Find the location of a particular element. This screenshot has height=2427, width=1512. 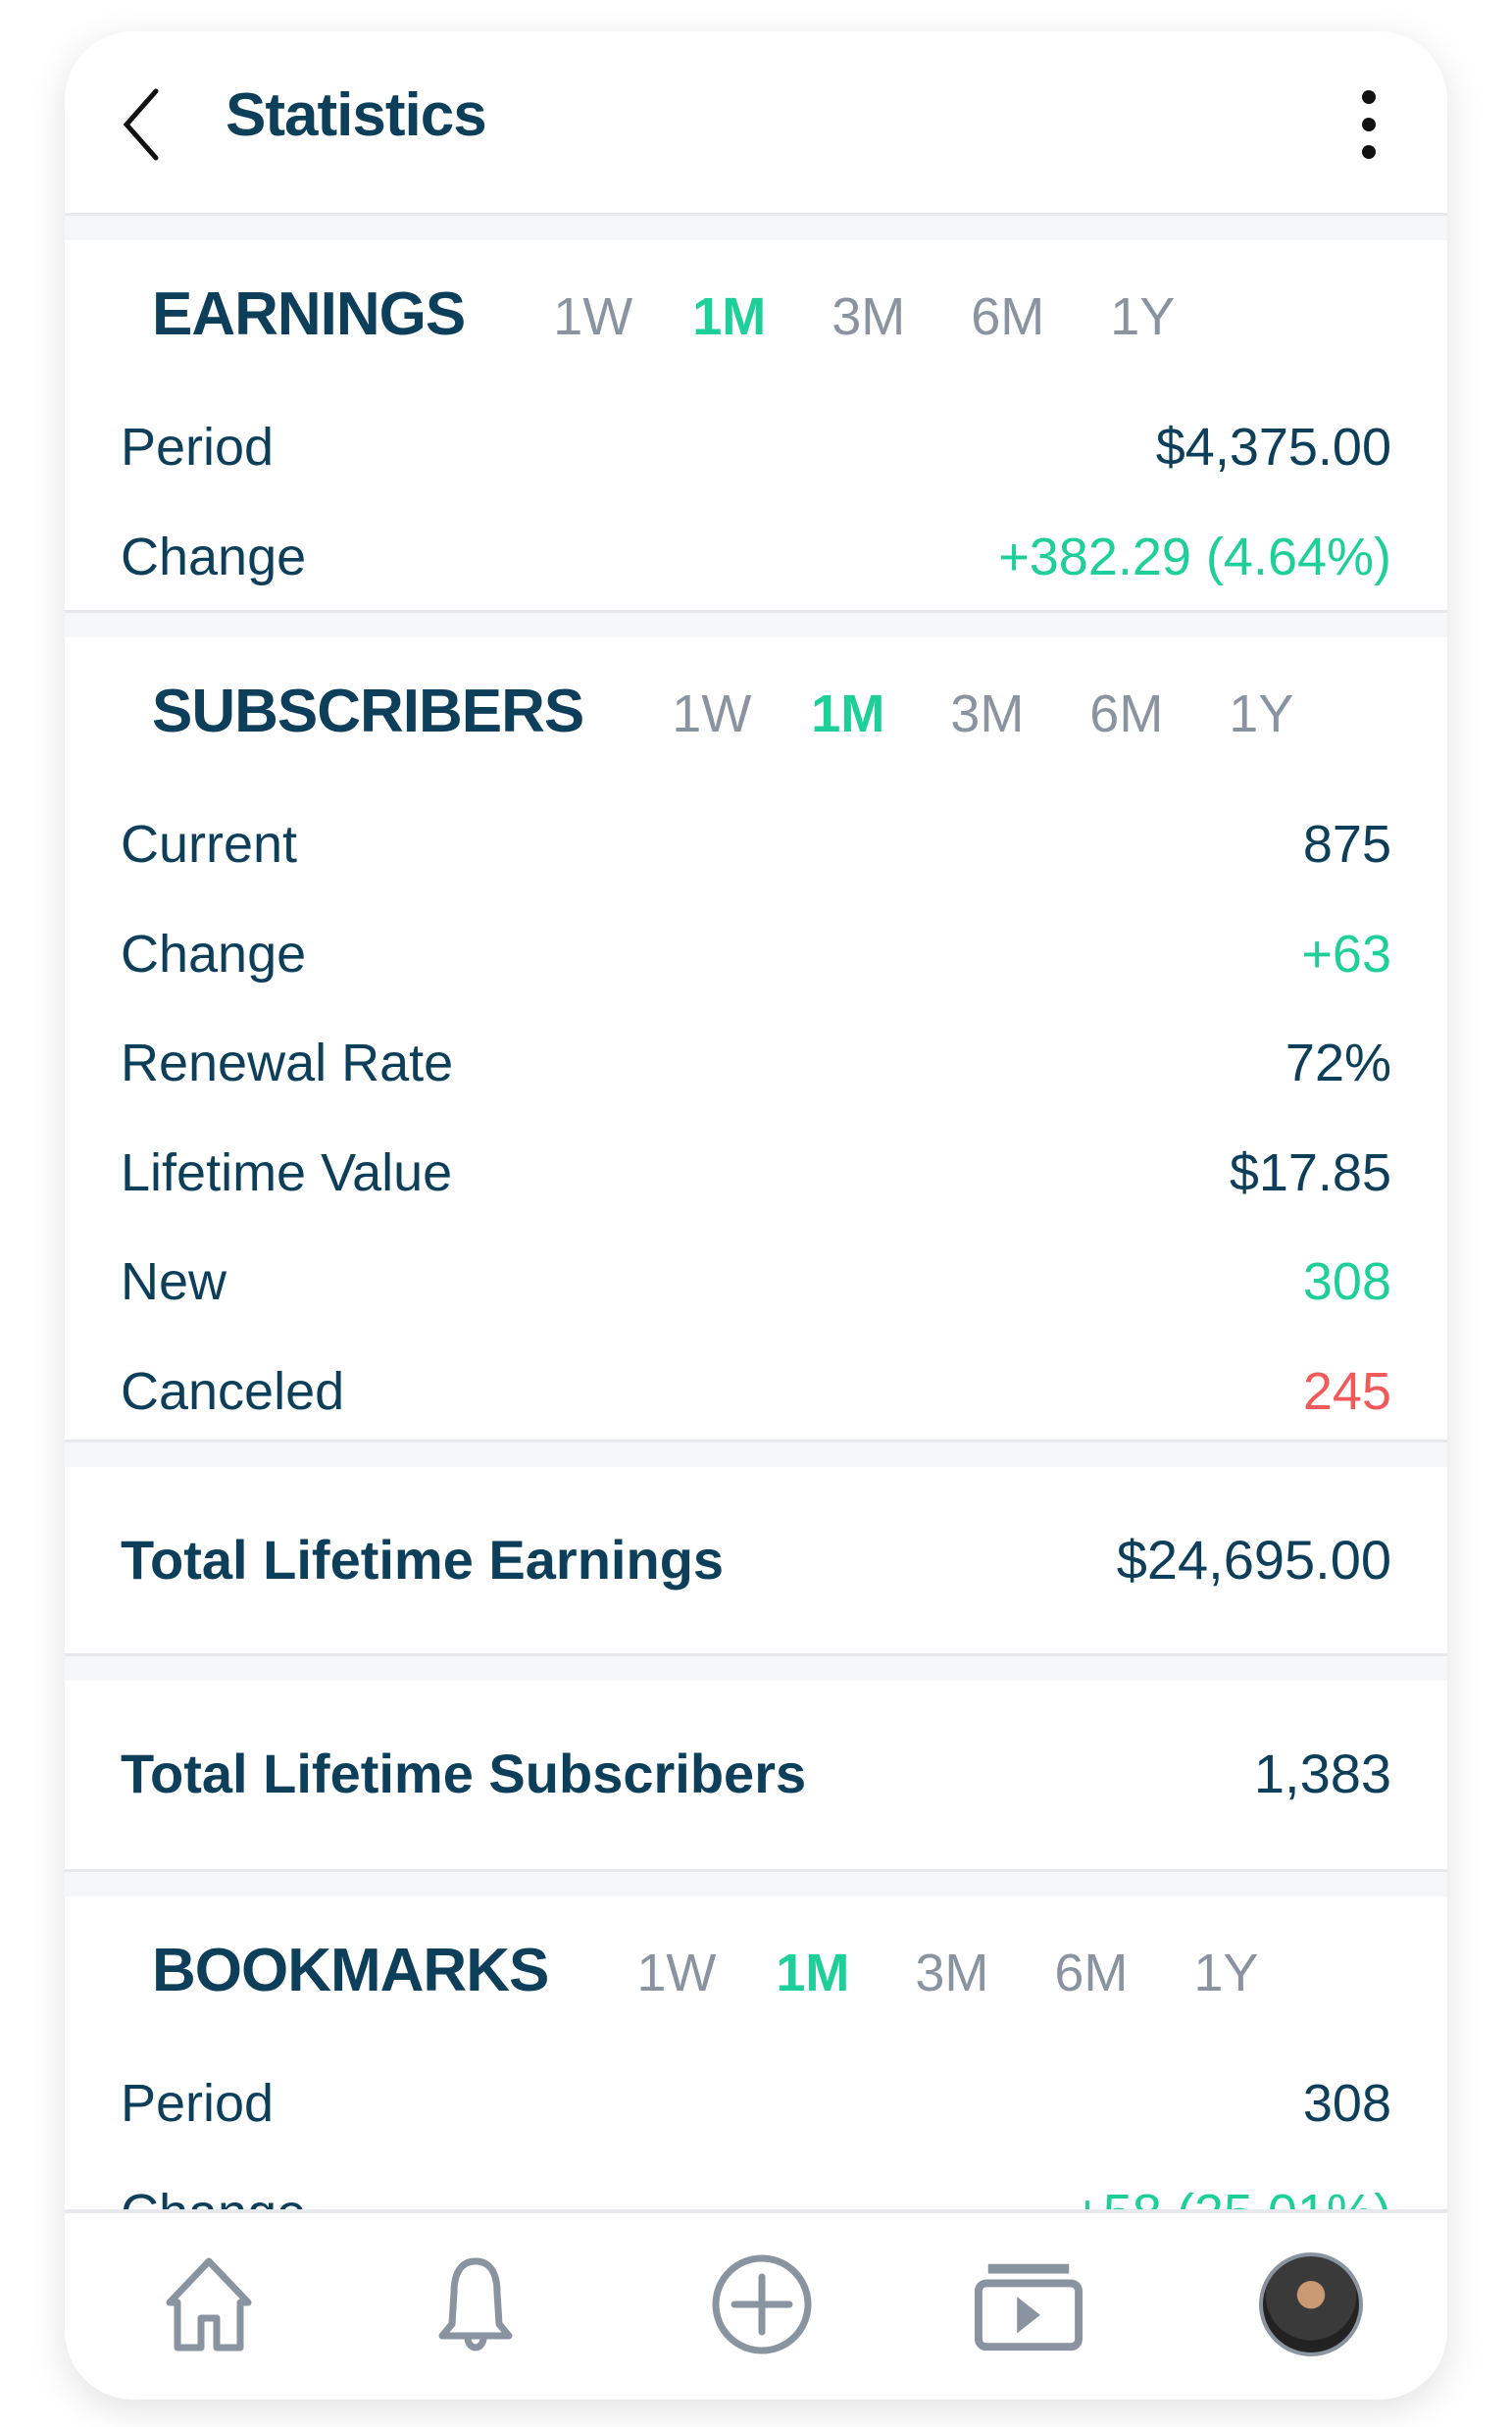

bell-icon is located at coordinates (475, 2304).